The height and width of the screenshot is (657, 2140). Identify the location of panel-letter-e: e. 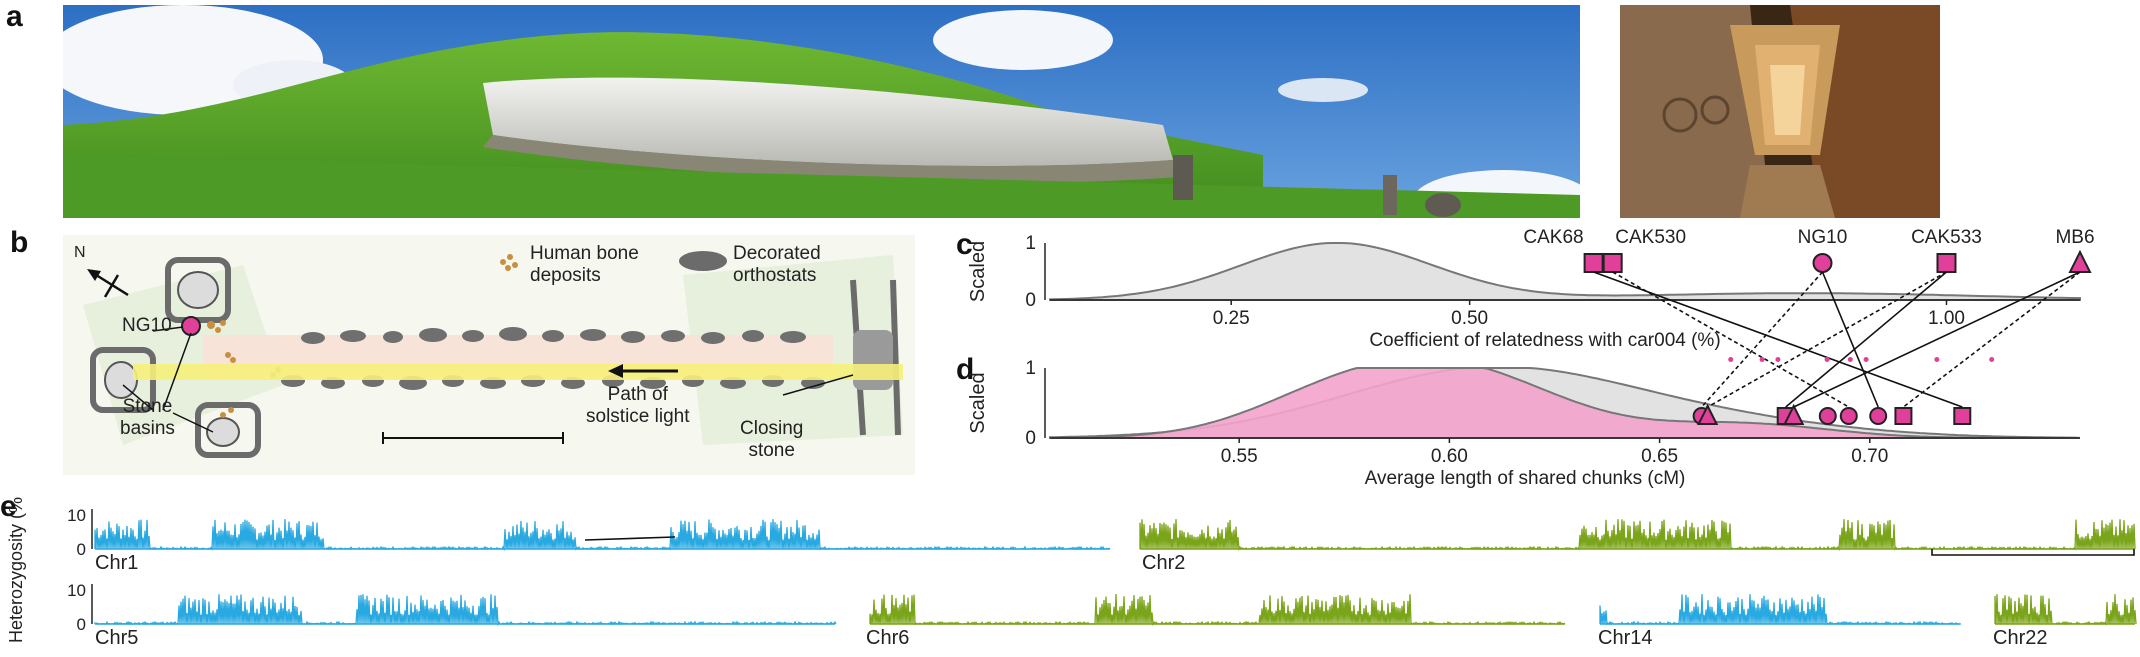
(8, 506).